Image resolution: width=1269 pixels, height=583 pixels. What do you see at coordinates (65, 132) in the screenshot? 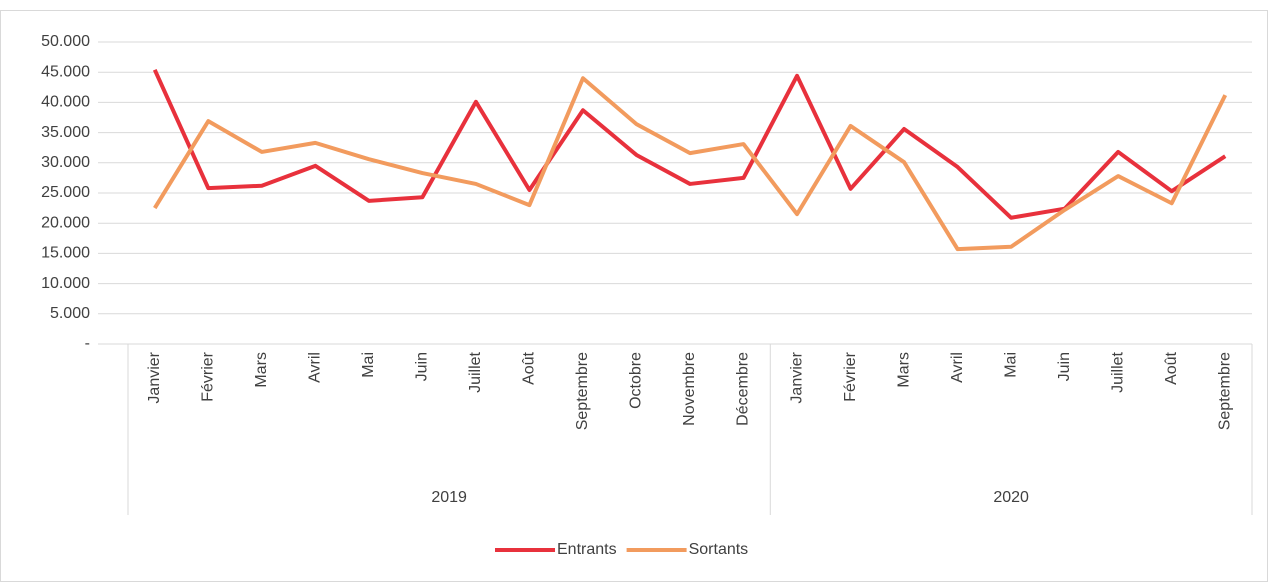
I see `y-tick-label: 35.000` at bounding box center [65, 132].